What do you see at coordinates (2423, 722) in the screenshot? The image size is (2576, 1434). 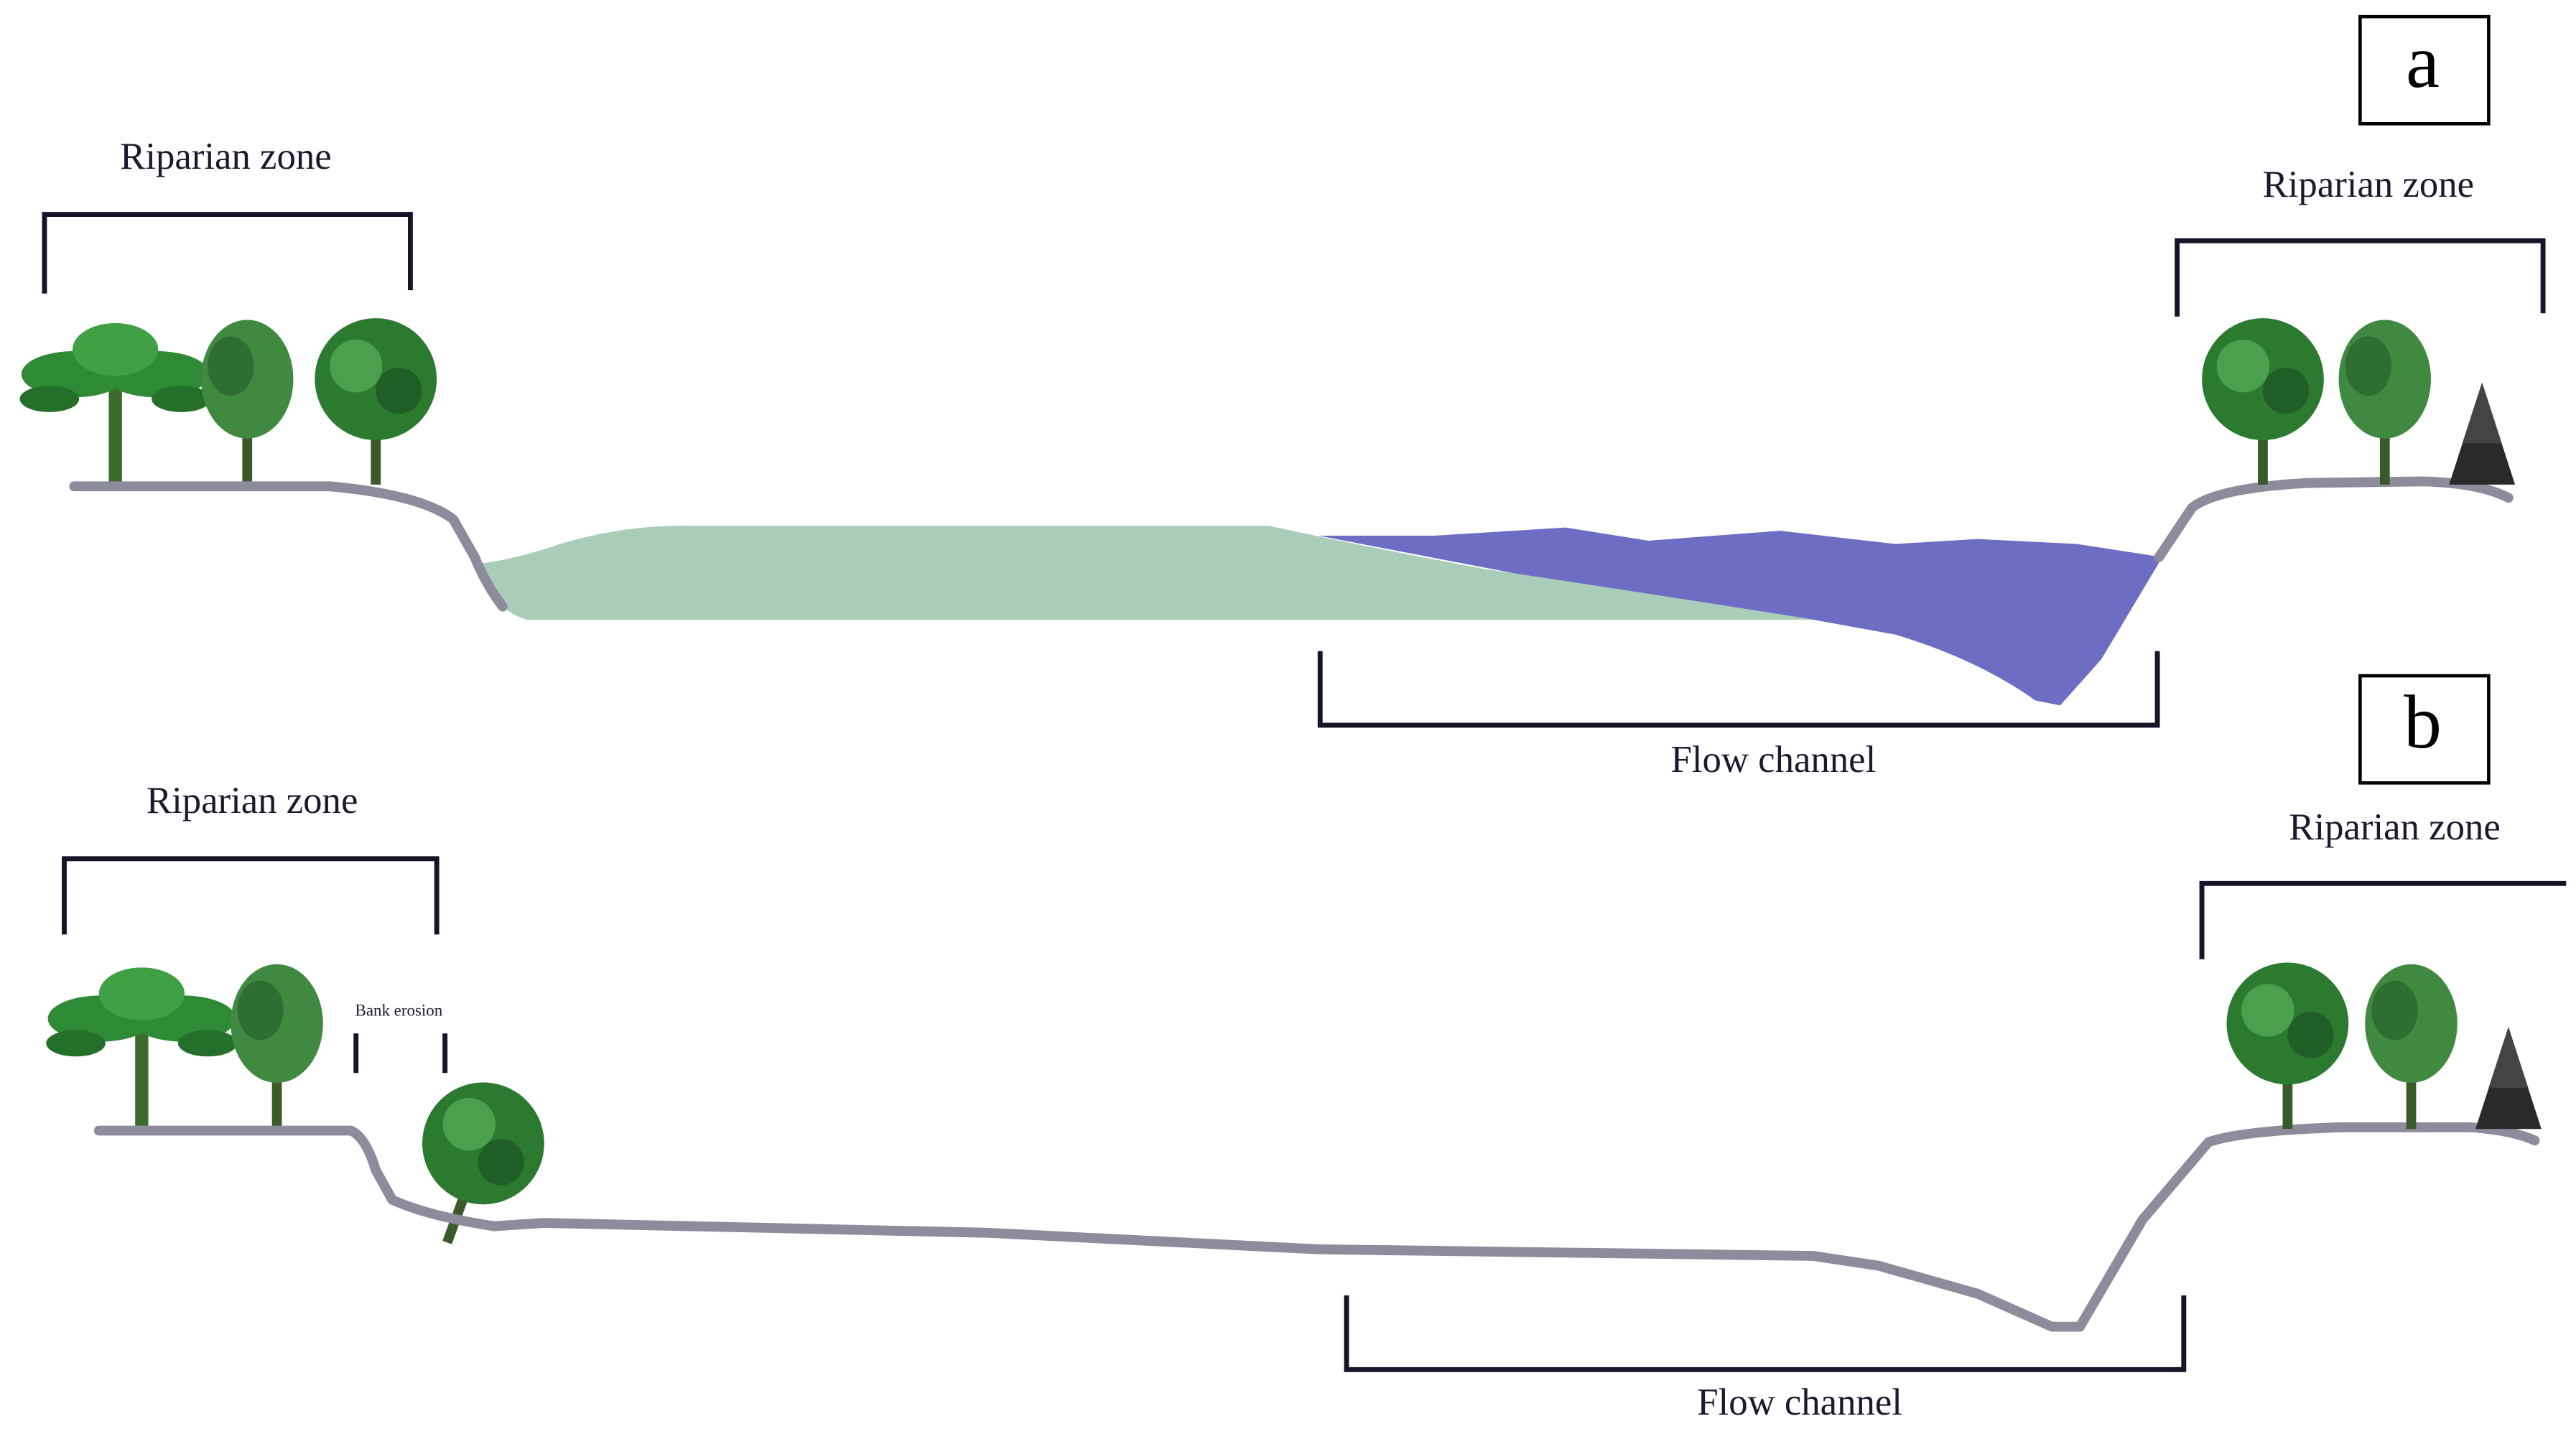 I see `panel-label: b` at bounding box center [2423, 722].